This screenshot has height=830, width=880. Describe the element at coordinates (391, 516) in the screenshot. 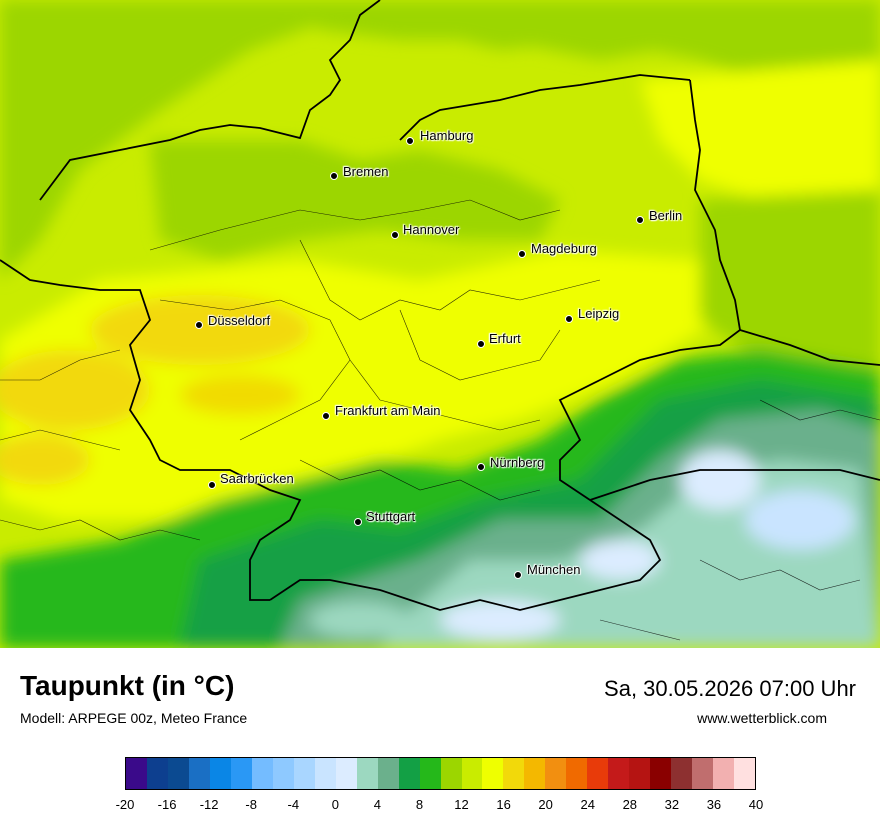

I see `city-label: Stuttgart` at that location.